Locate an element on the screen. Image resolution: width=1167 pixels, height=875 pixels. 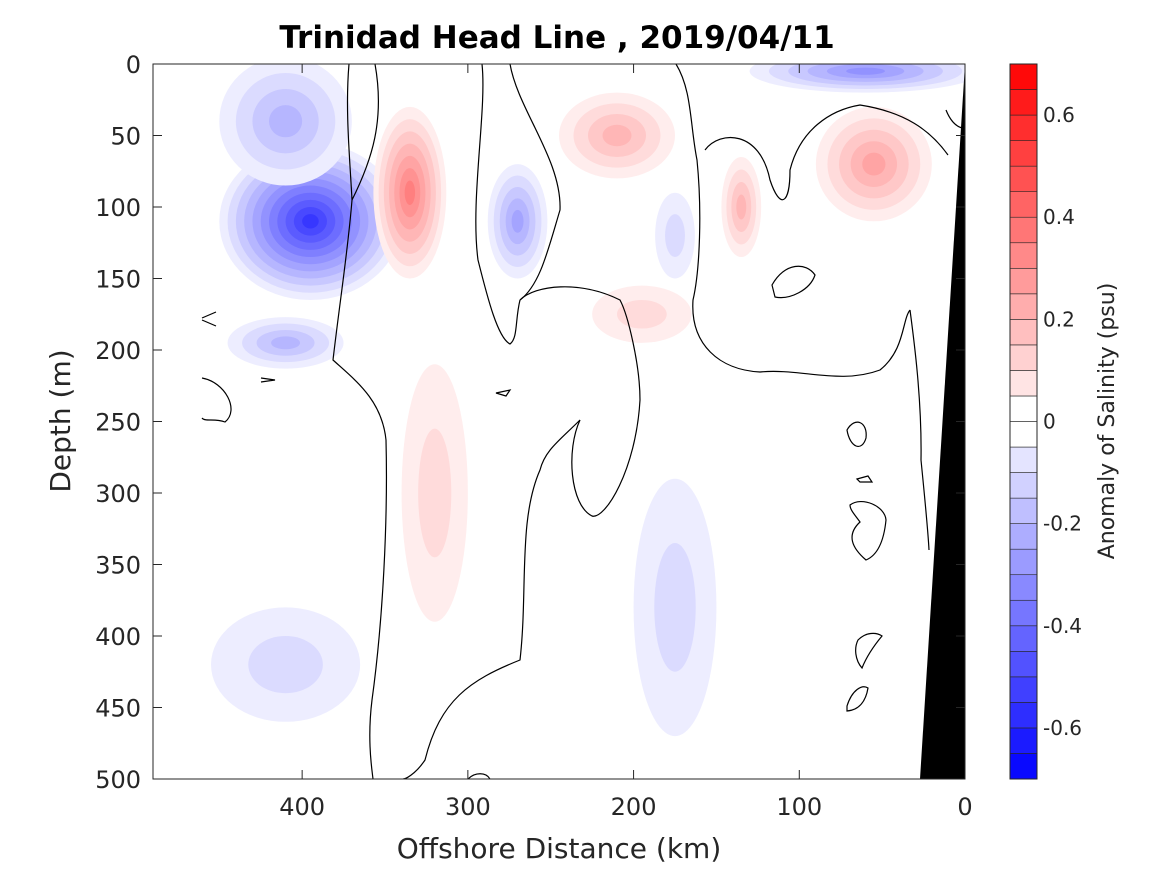
x-tick-label: 300 is located at coordinates (468, 807).